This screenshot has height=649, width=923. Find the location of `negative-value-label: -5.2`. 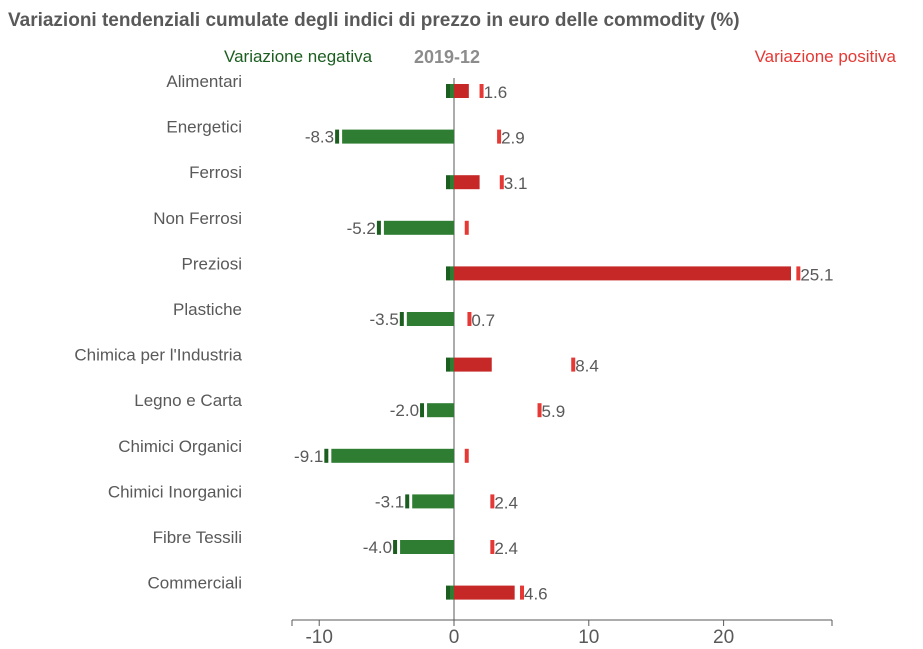

negative-value-label: -5.2 is located at coordinates (361, 228).